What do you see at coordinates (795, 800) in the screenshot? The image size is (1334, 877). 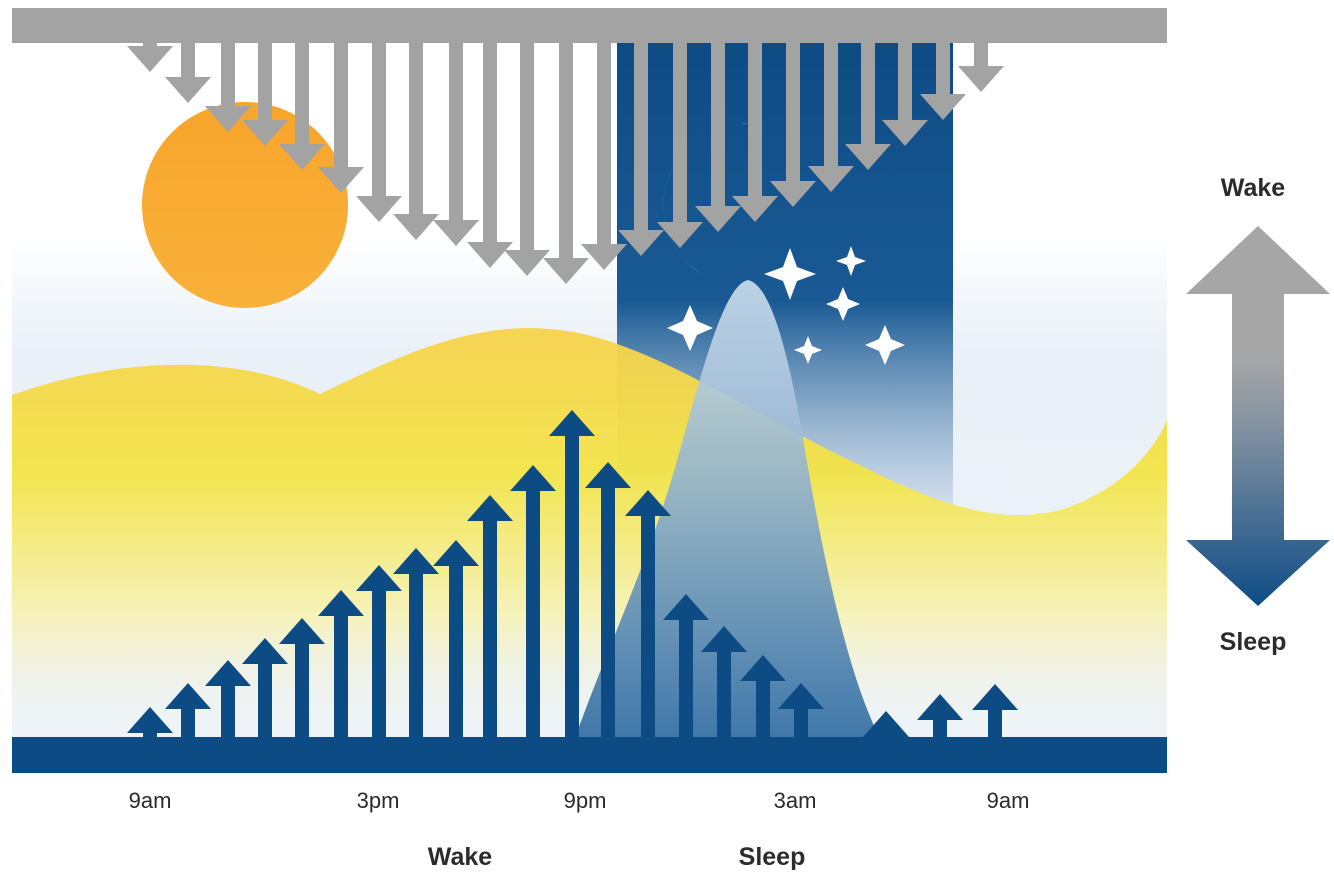 I see `time-tick-label: 3am` at bounding box center [795, 800].